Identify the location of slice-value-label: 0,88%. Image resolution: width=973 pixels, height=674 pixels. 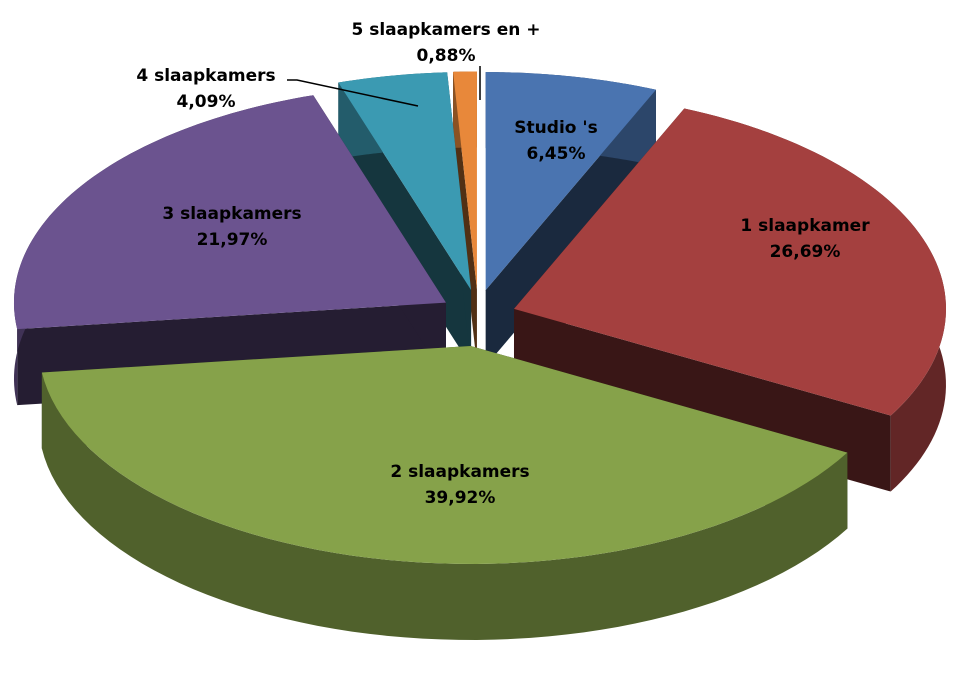
(446, 56).